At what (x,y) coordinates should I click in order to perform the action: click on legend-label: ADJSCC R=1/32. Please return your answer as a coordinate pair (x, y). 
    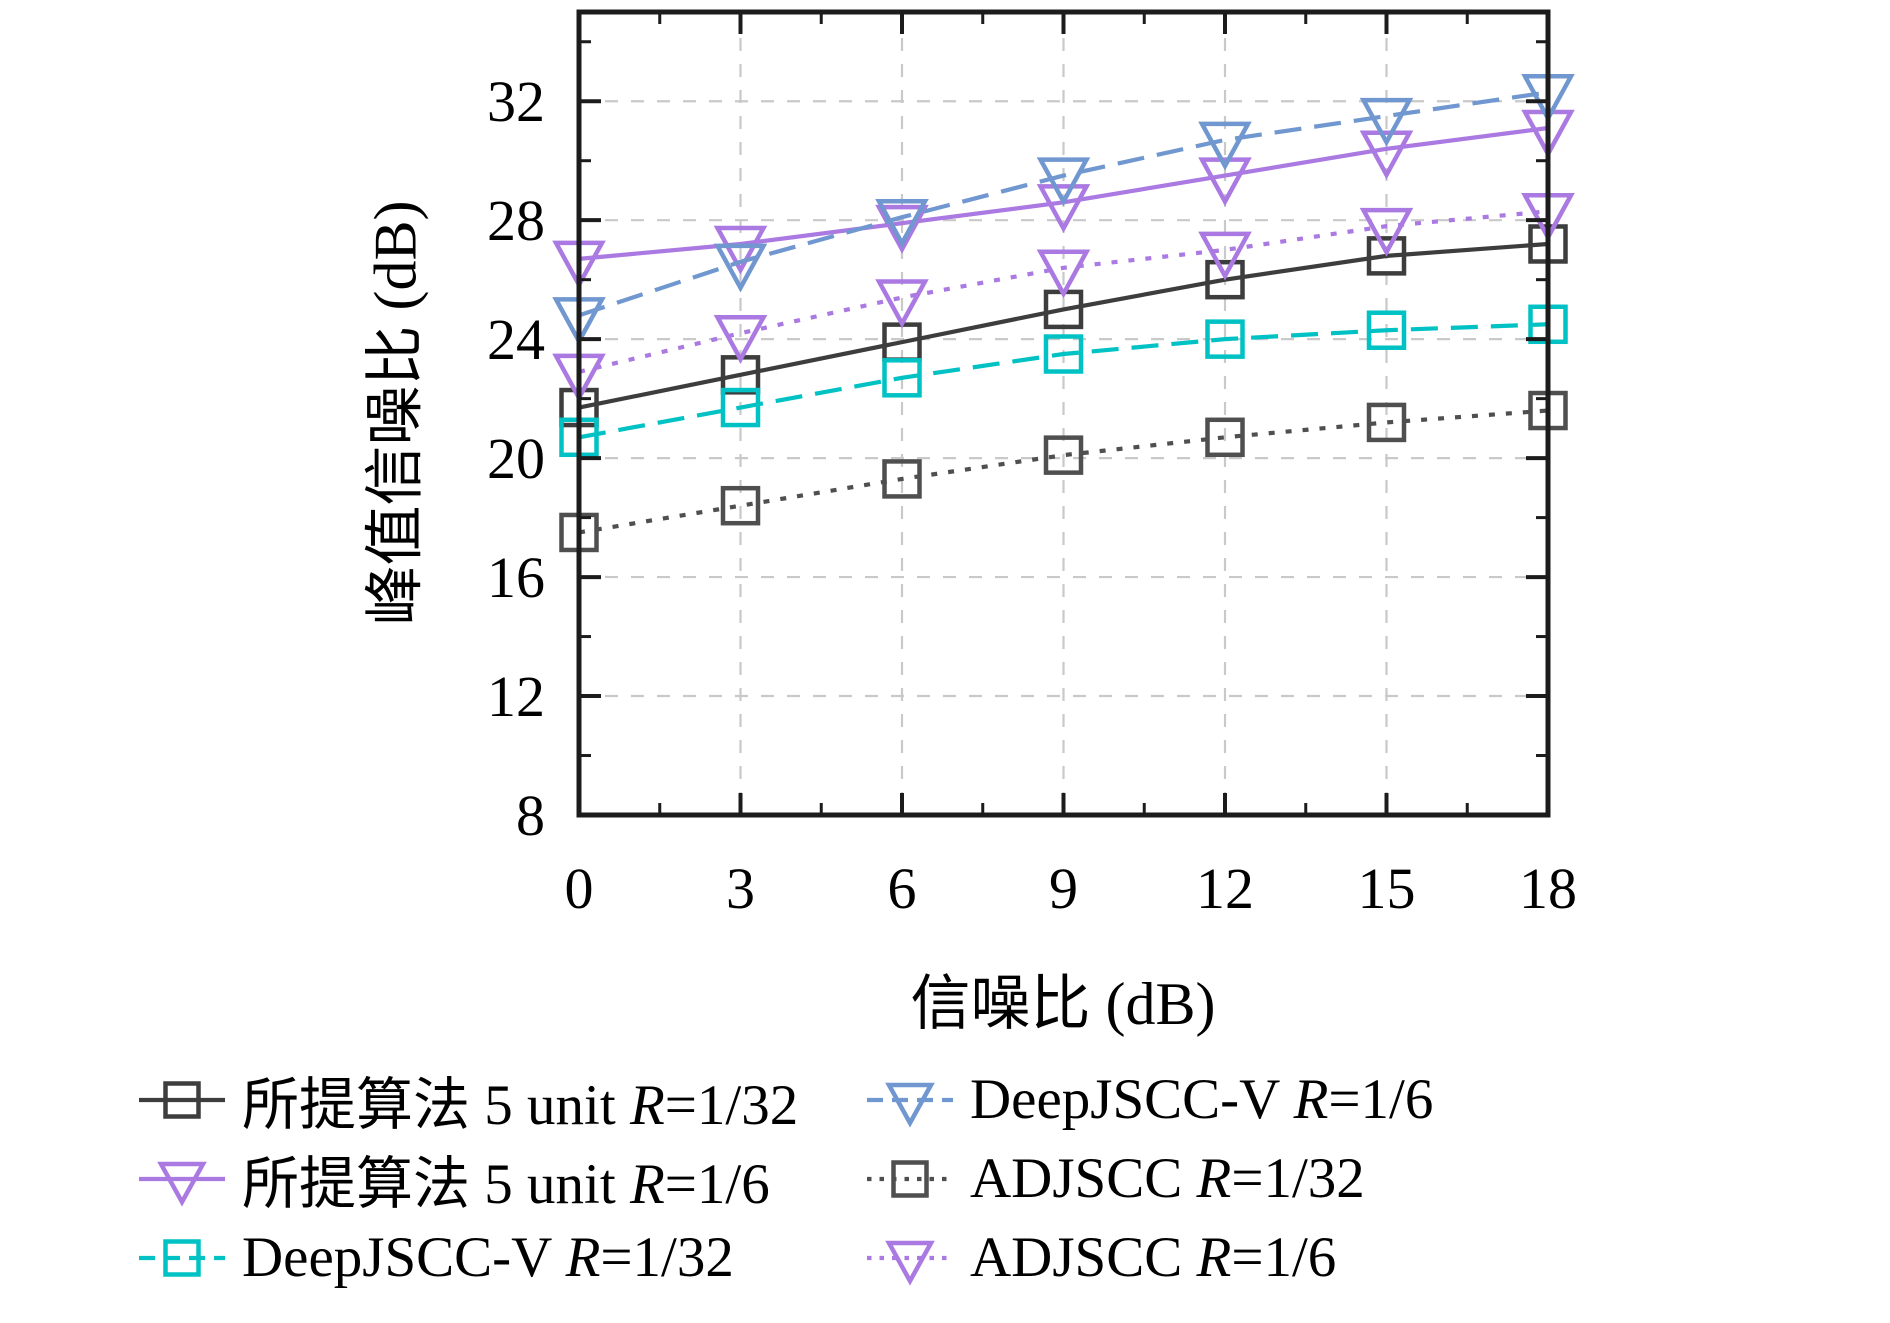
    Looking at the image, I should click on (1167, 1178).